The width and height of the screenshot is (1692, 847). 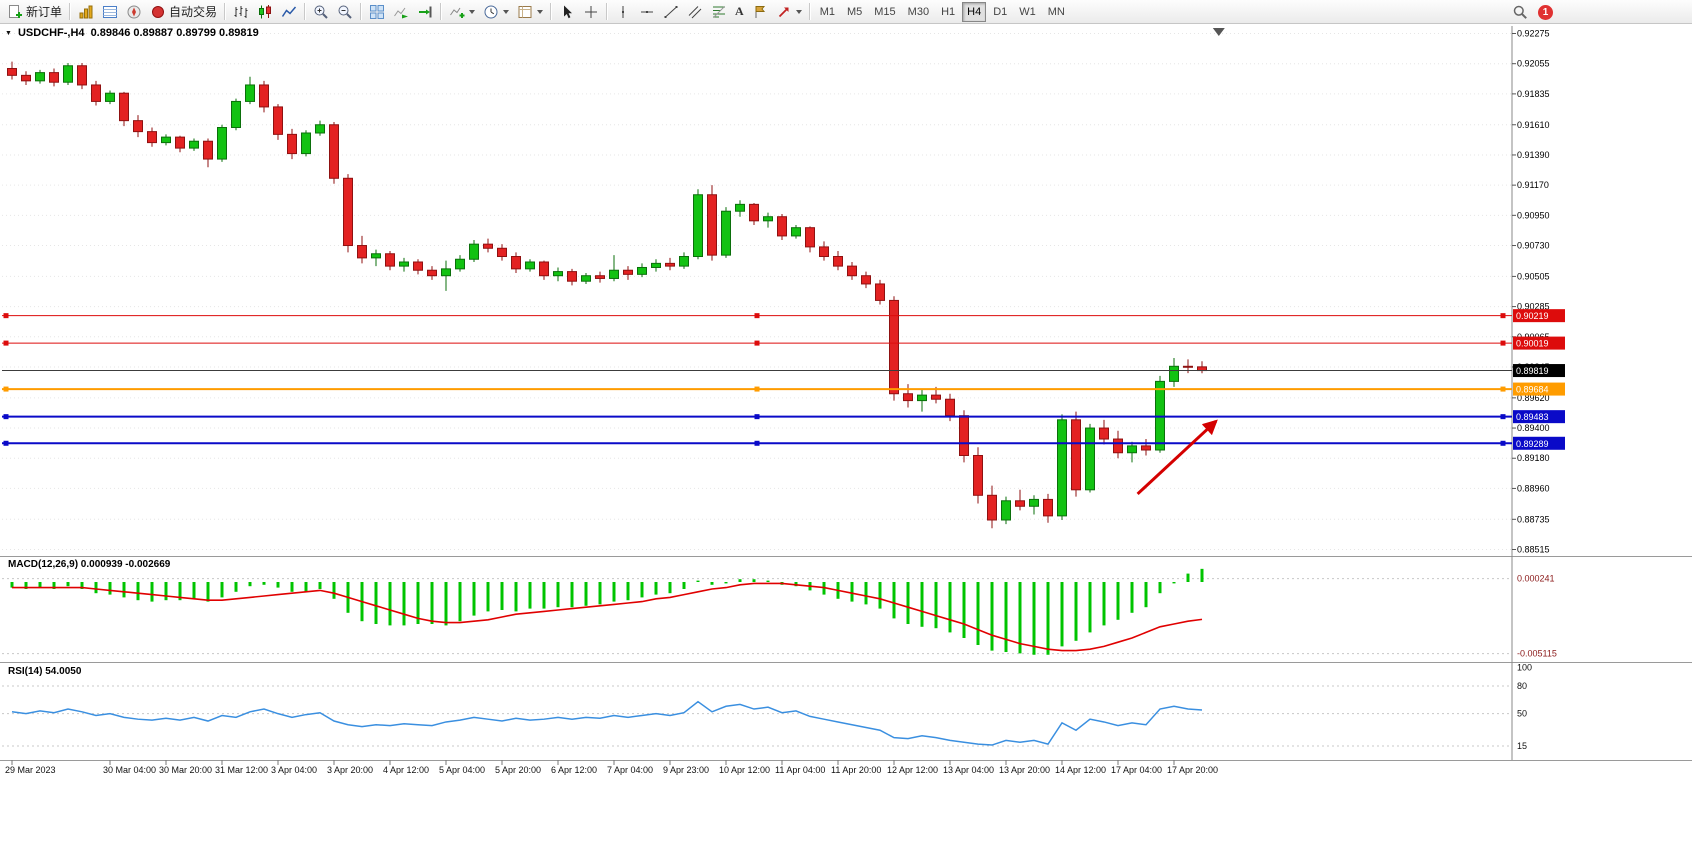 What do you see at coordinates (1192, 770) in the screenshot?
I see `svg-text: 17 Apr 20:00` at bounding box center [1192, 770].